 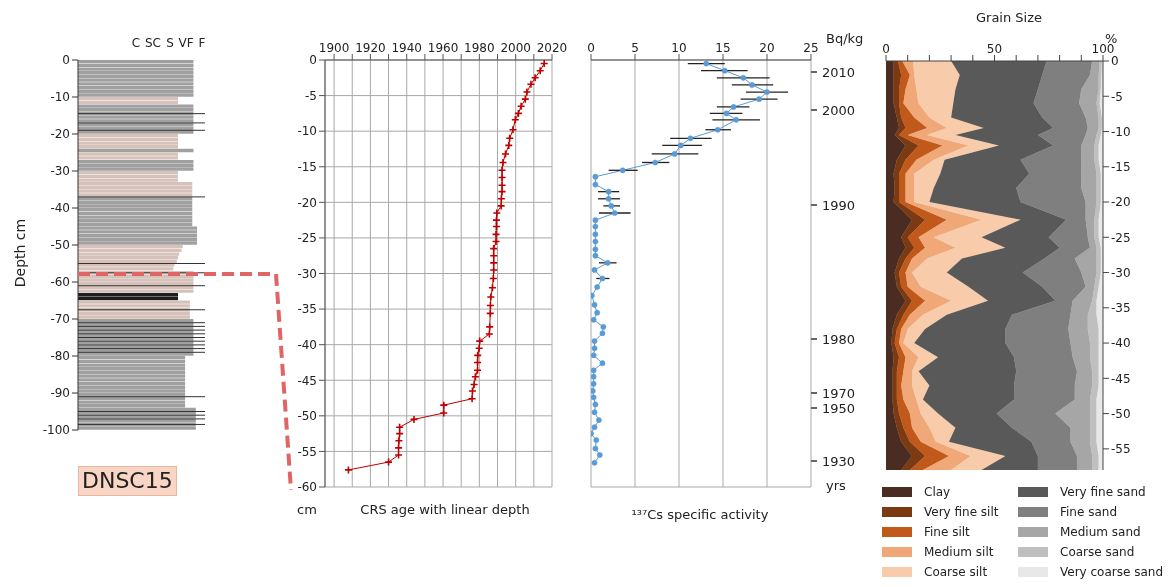 What do you see at coordinates (839, 408) in the screenshot?
I see `text: 1950` at bounding box center [839, 408].